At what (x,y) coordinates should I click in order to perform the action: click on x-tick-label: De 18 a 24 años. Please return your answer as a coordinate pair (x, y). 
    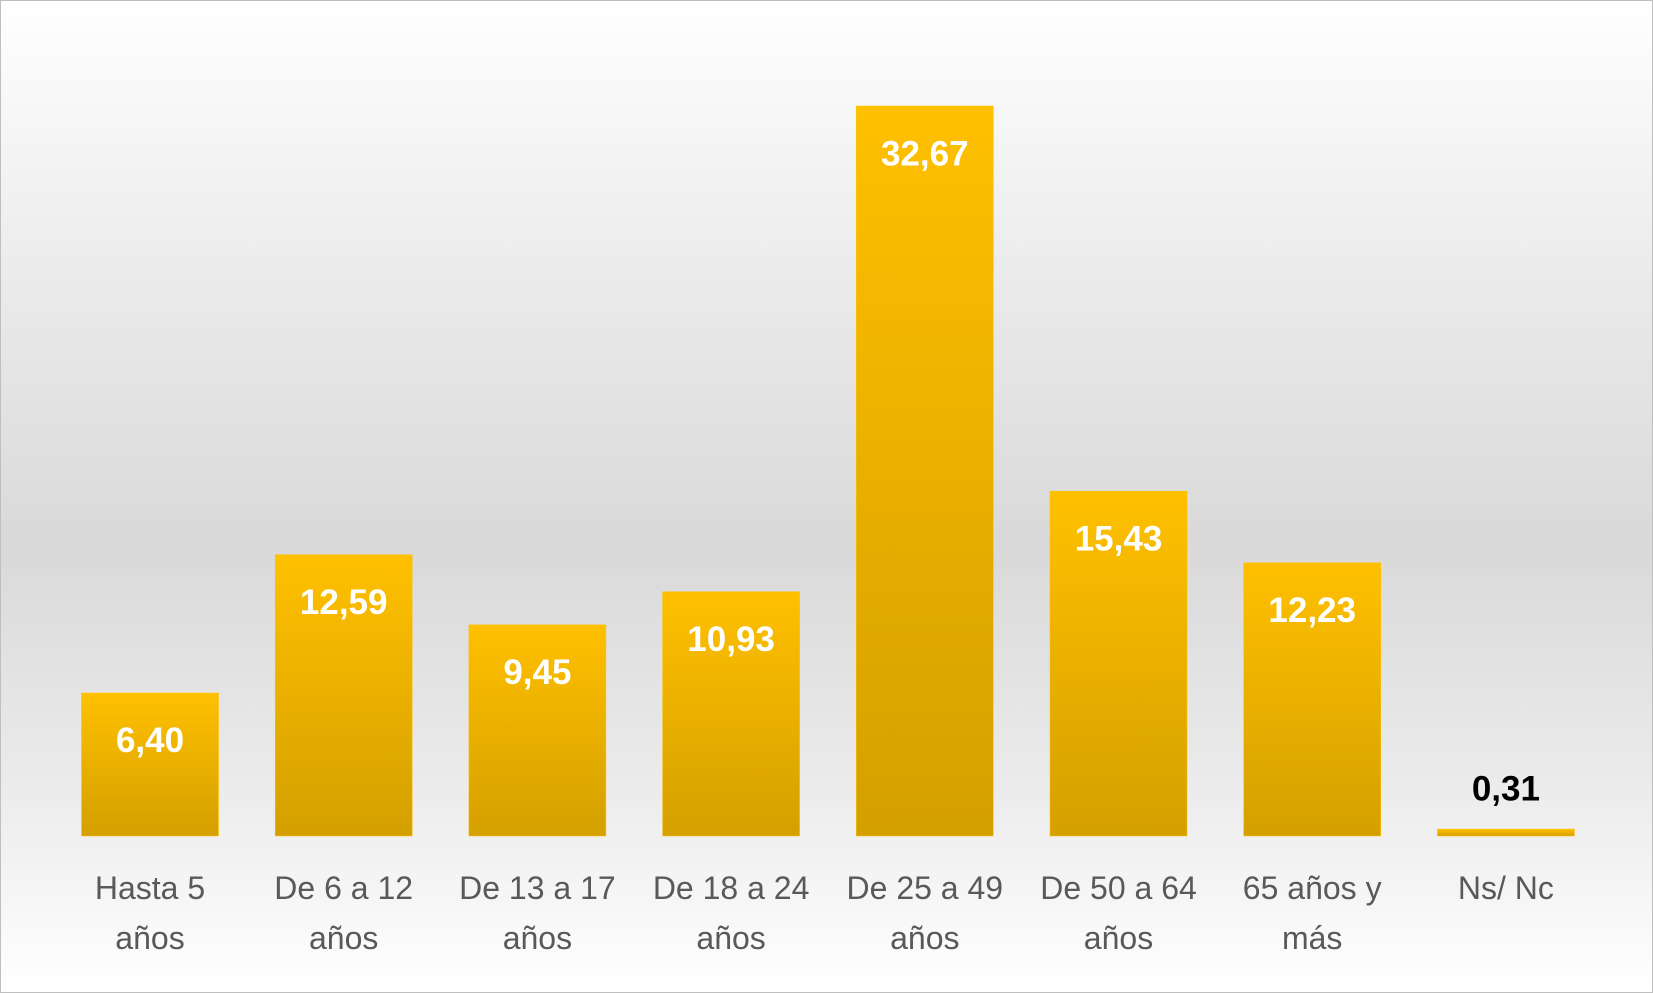
    Looking at the image, I should click on (731, 913).